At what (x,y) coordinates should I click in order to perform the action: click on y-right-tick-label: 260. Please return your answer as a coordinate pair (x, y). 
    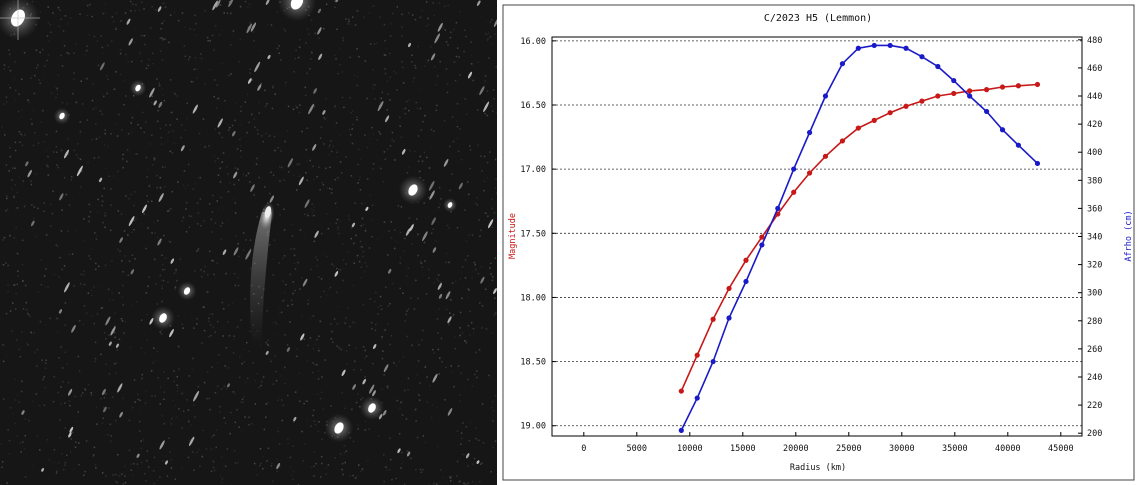
    Looking at the image, I should click on (1094, 350).